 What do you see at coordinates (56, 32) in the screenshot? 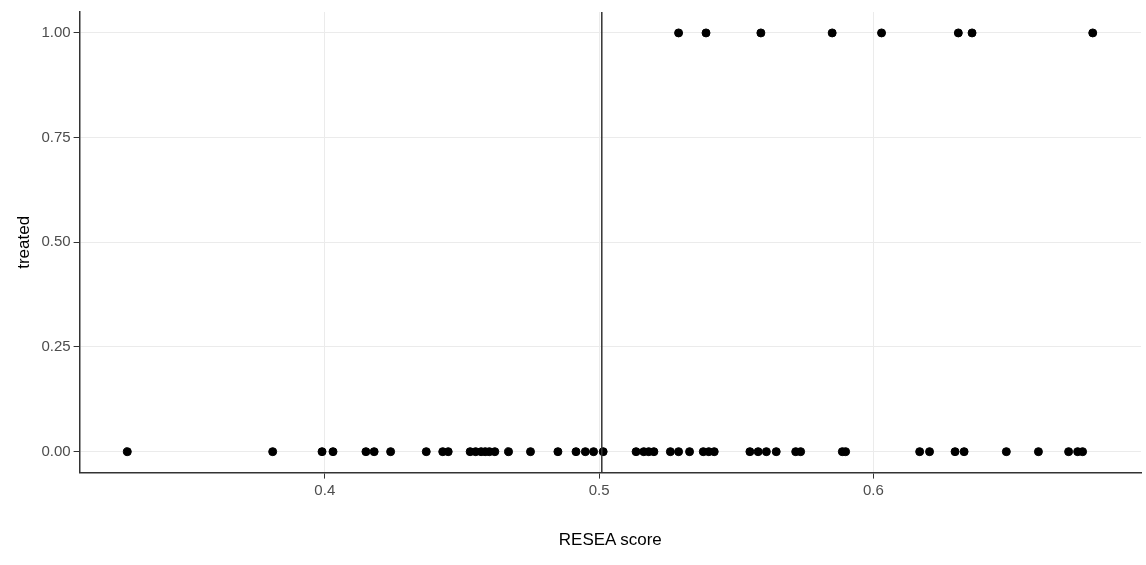
I see `y-tick-label: 1.00` at bounding box center [56, 32].